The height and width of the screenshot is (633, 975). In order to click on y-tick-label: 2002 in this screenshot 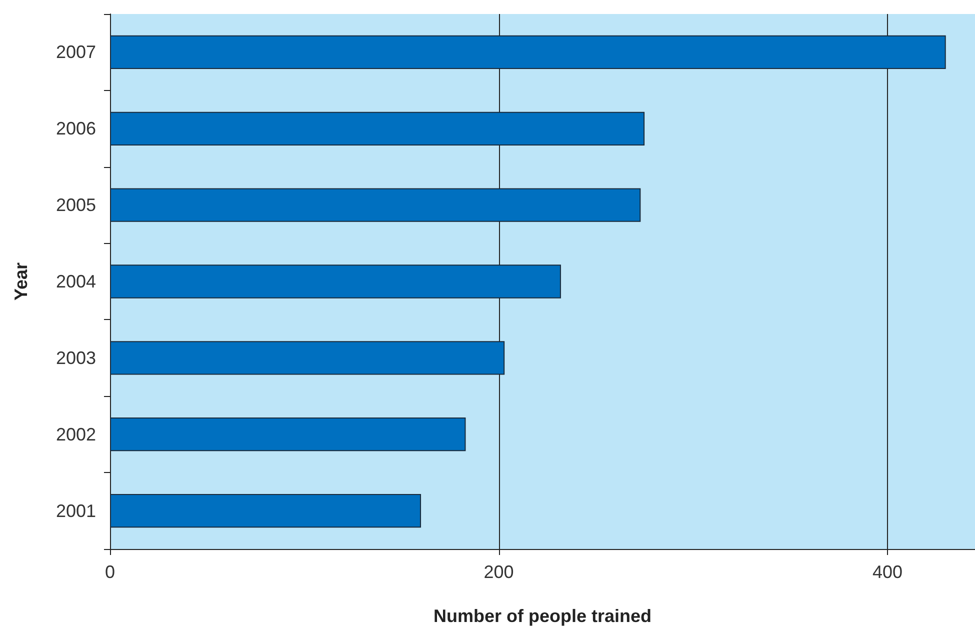, I will do `click(76, 434)`.